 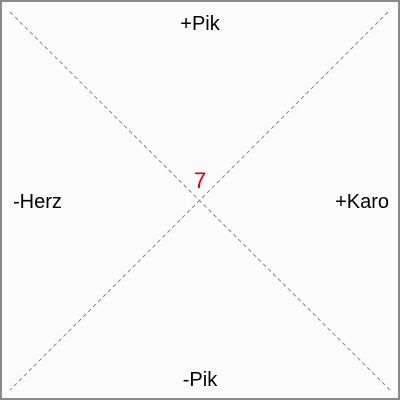 What do you see at coordinates (200, 24) in the screenshot?
I see `top-axis-label: +Pik` at bounding box center [200, 24].